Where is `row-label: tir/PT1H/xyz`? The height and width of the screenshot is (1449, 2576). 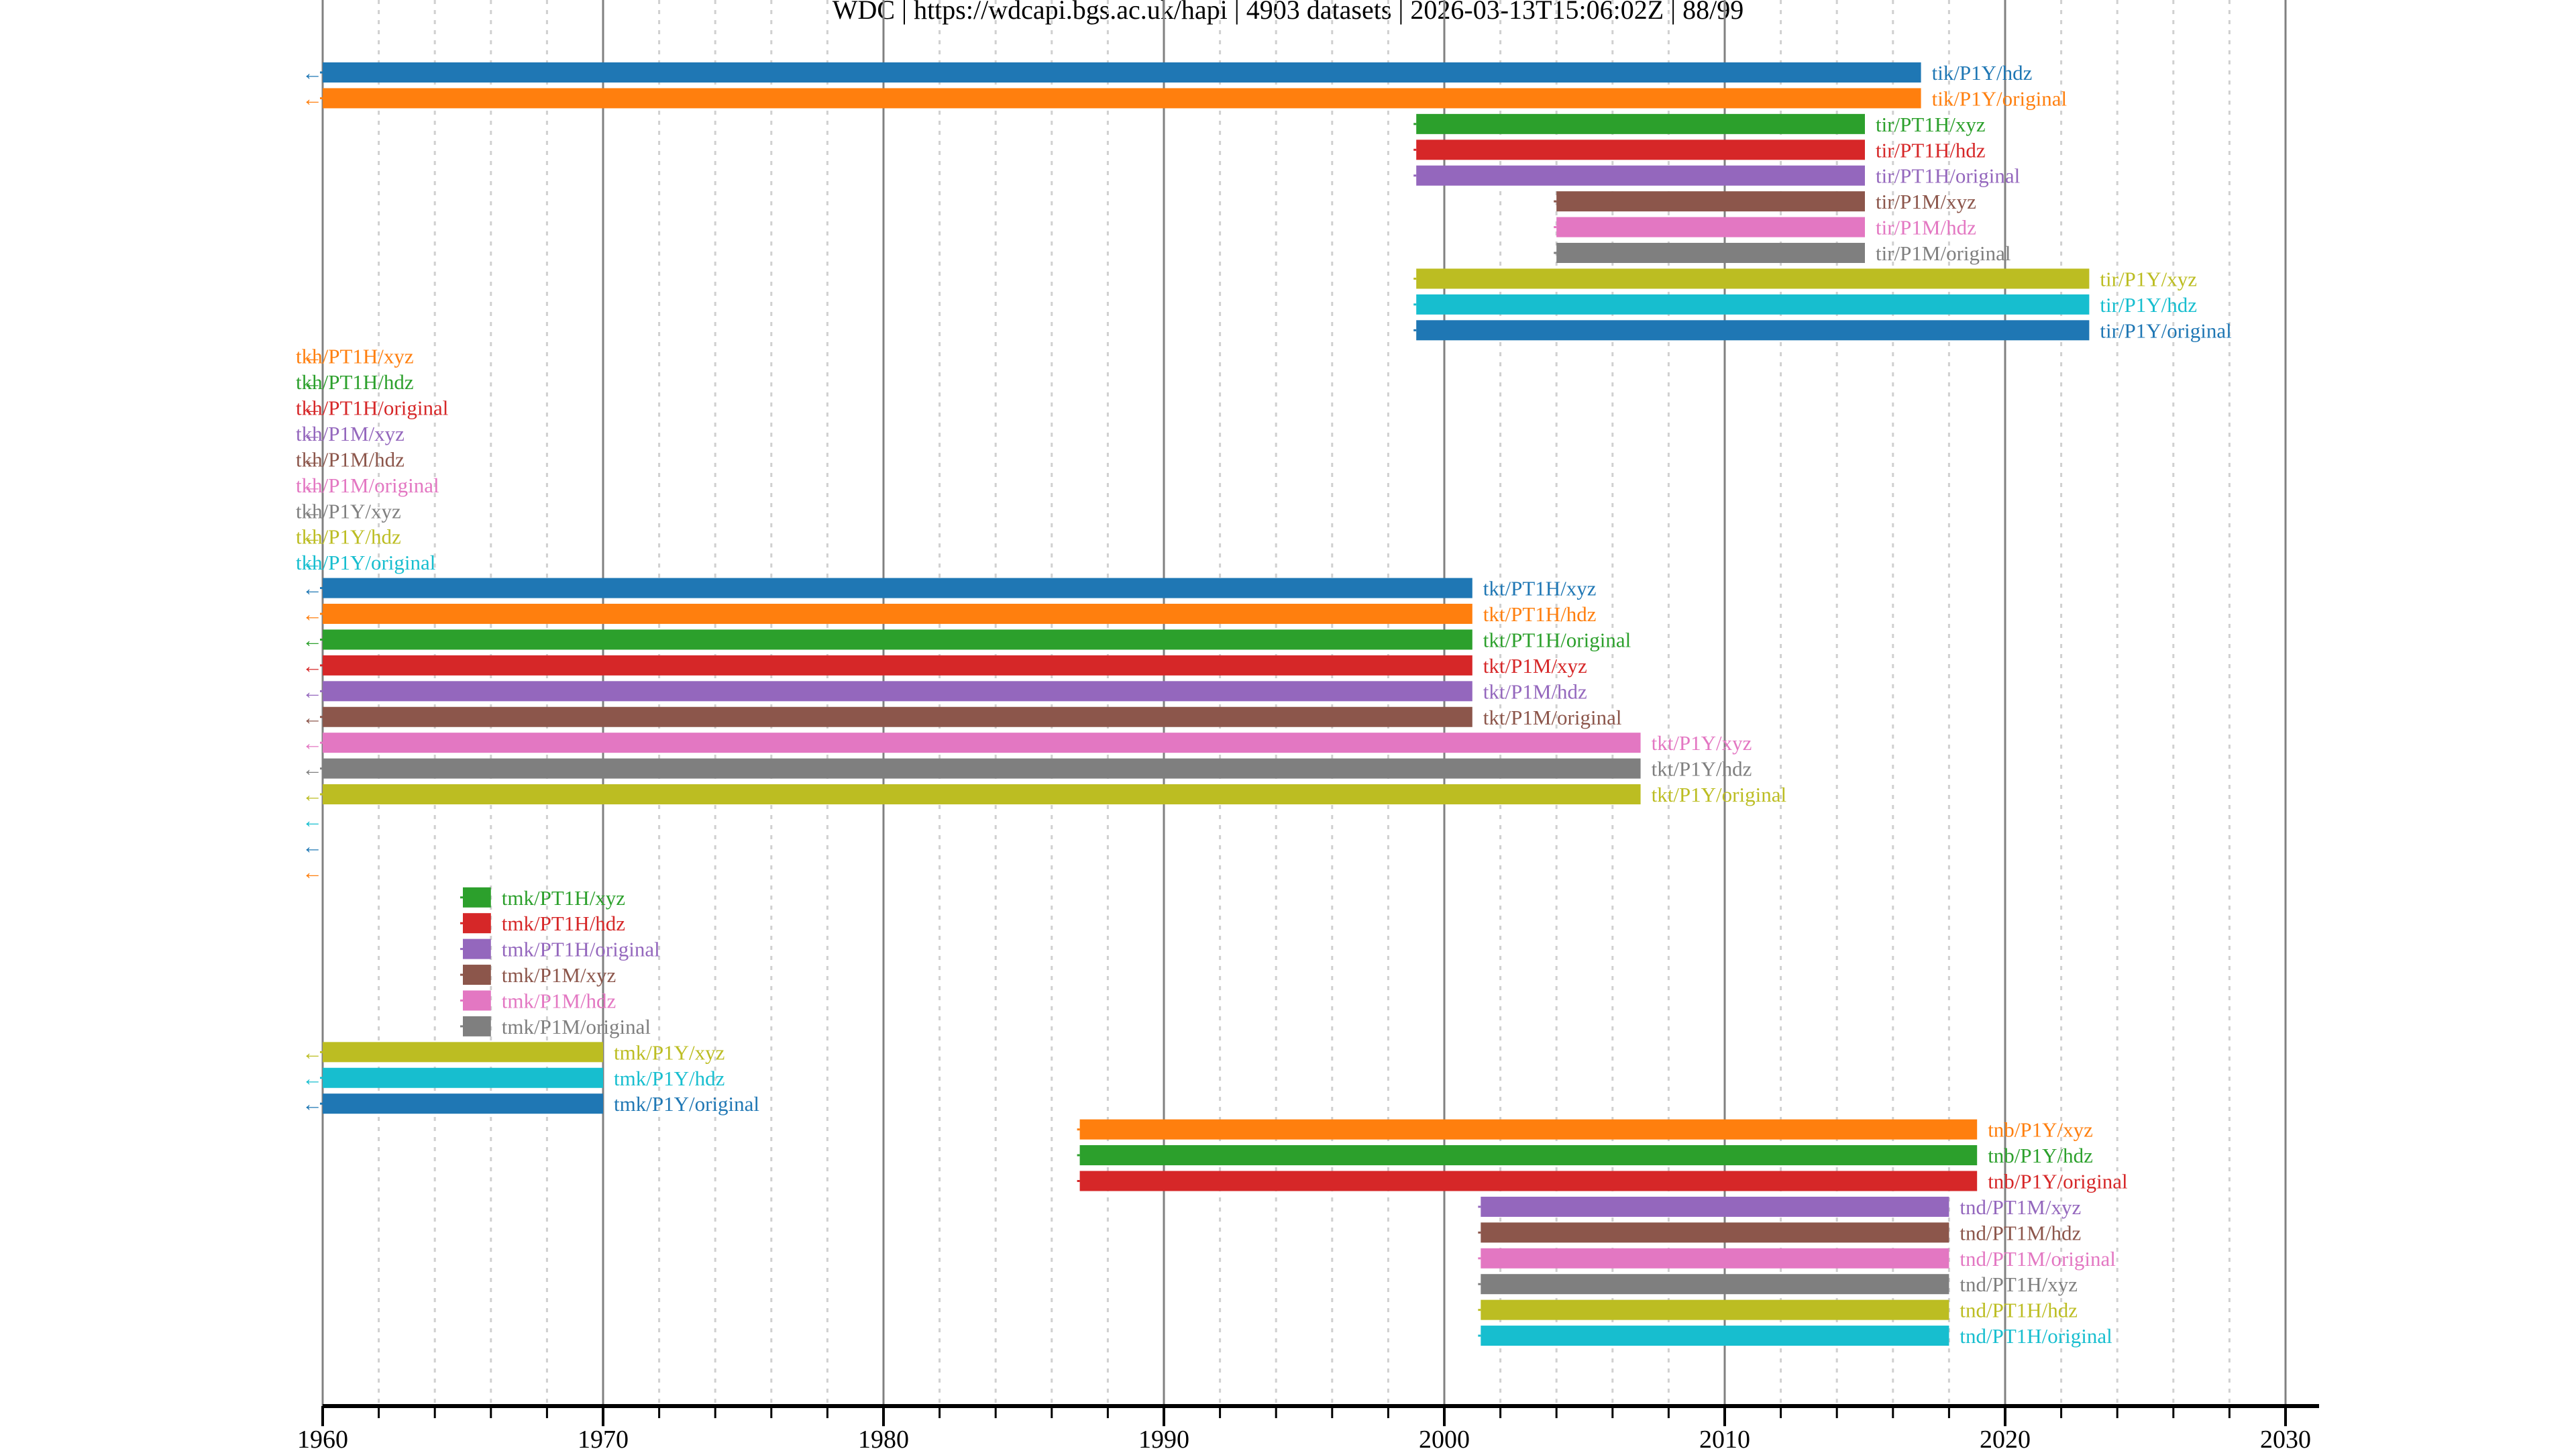 row-label: tir/PT1H/xyz is located at coordinates (1931, 124).